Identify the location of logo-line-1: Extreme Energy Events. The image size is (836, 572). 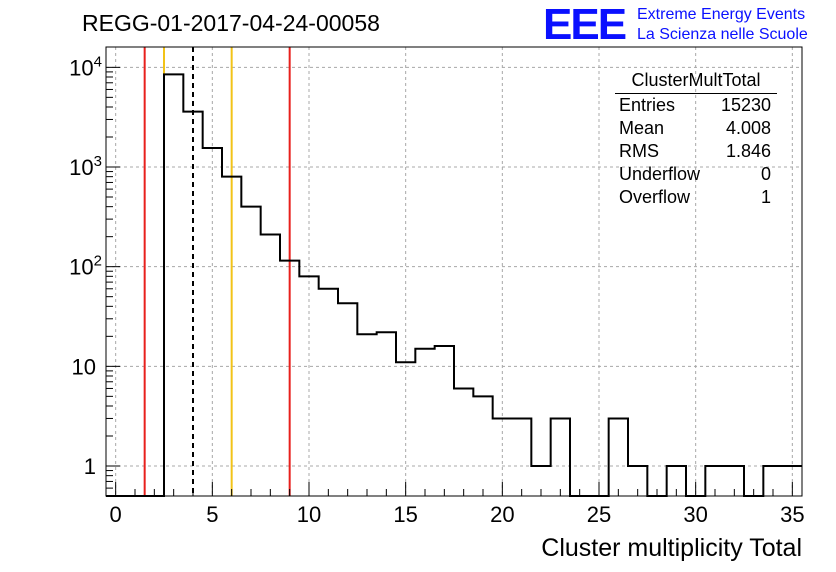
(721, 14).